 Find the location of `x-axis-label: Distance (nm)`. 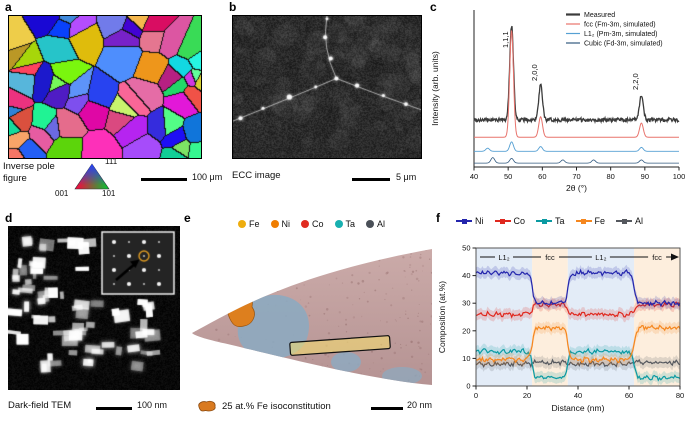

x-axis-label: Distance (nm) is located at coordinates (578, 408).